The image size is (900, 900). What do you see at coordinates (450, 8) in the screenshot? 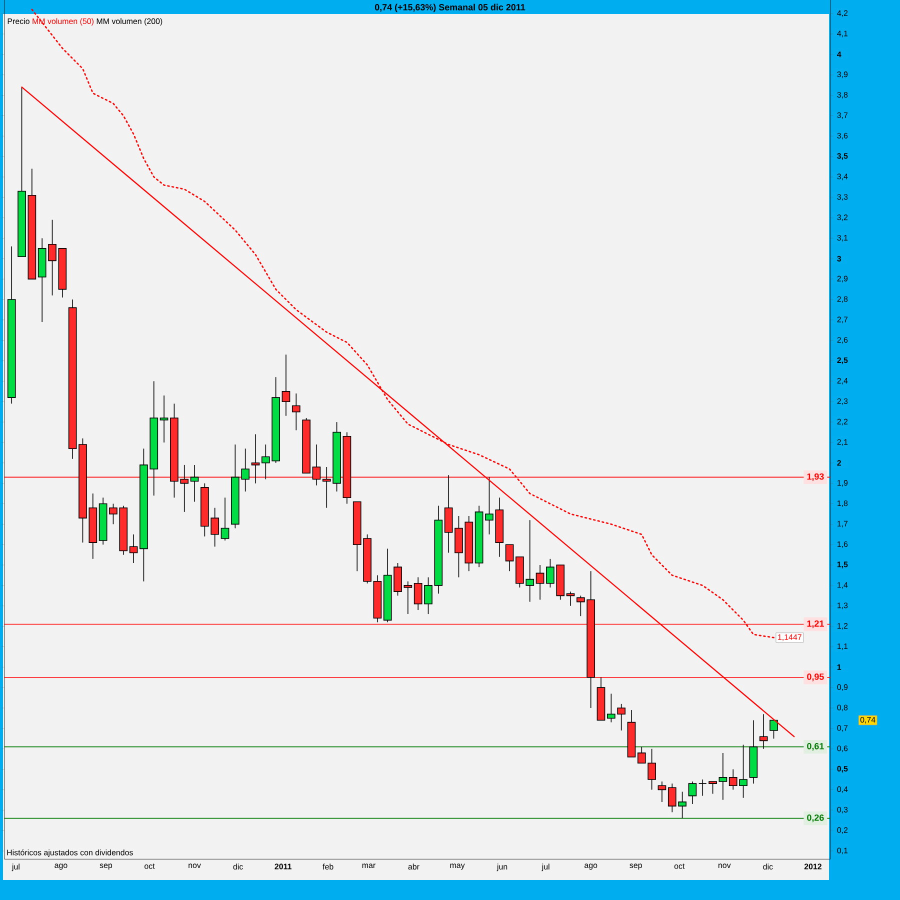
I see `text: 0,74 (+15,63%) Semanal 05 dic 2011` at bounding box center [450, 8].